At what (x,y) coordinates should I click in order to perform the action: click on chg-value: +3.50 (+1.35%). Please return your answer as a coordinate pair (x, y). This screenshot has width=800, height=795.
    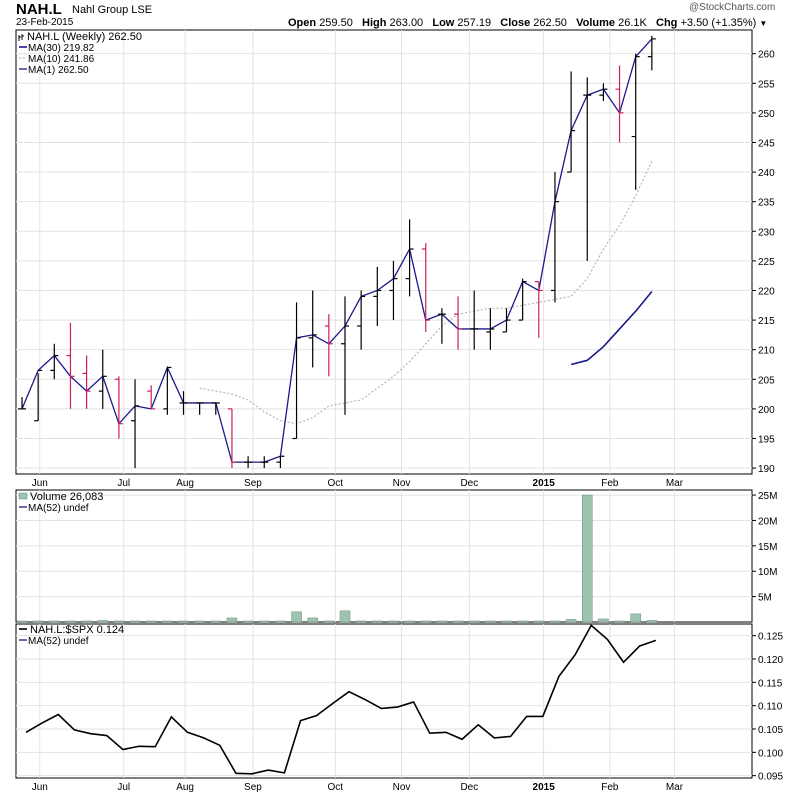
    Looking at the image, I should click on (718, 23).